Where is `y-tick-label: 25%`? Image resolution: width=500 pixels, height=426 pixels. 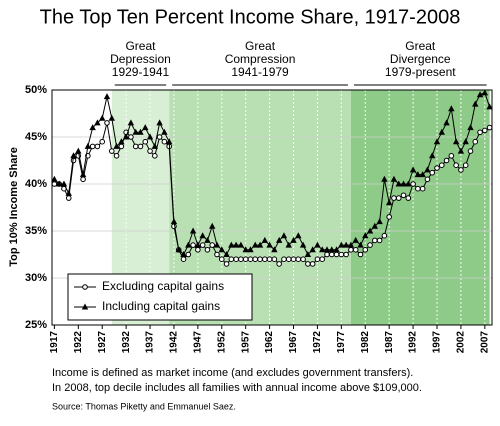
y-tick-label: 25% is located at coordinates (36, 325).